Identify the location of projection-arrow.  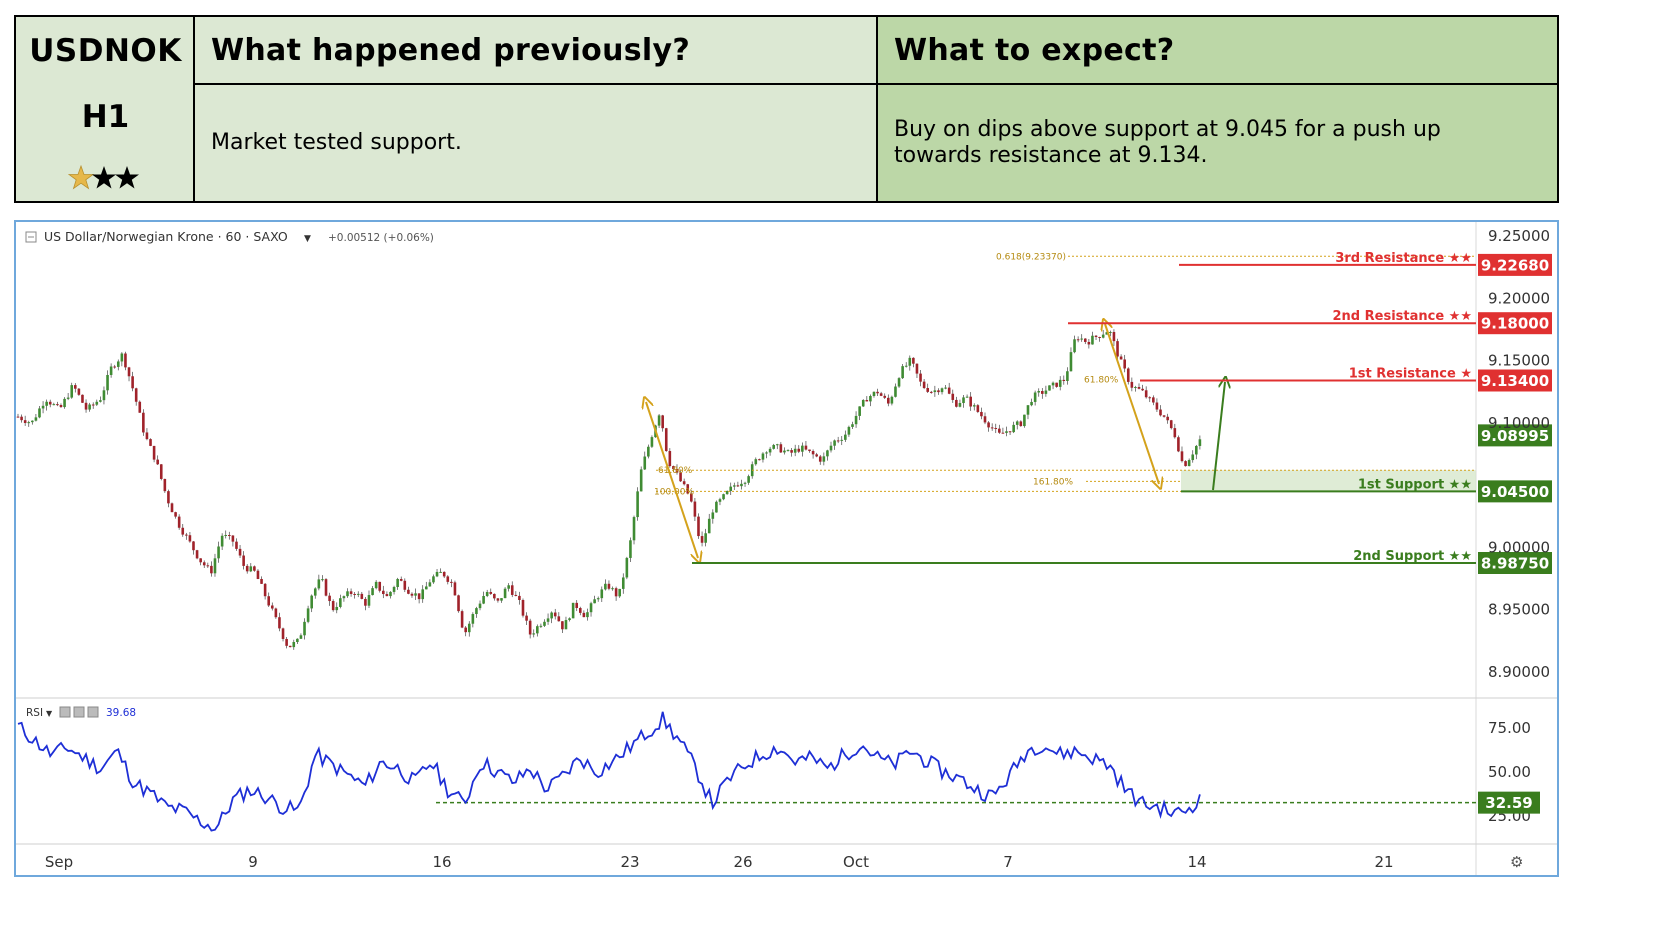
(1218, 436).